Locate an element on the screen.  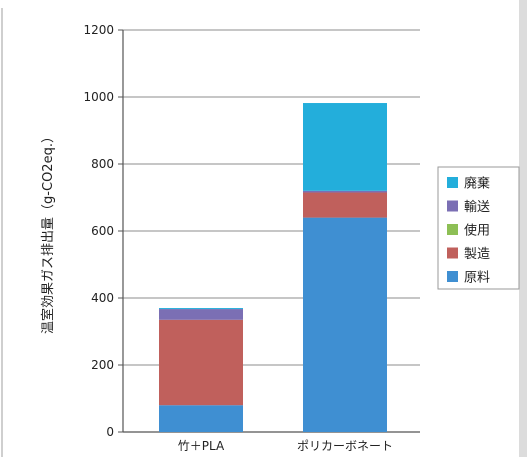
legend-label: 製造 is located at coordinates (477, 254).